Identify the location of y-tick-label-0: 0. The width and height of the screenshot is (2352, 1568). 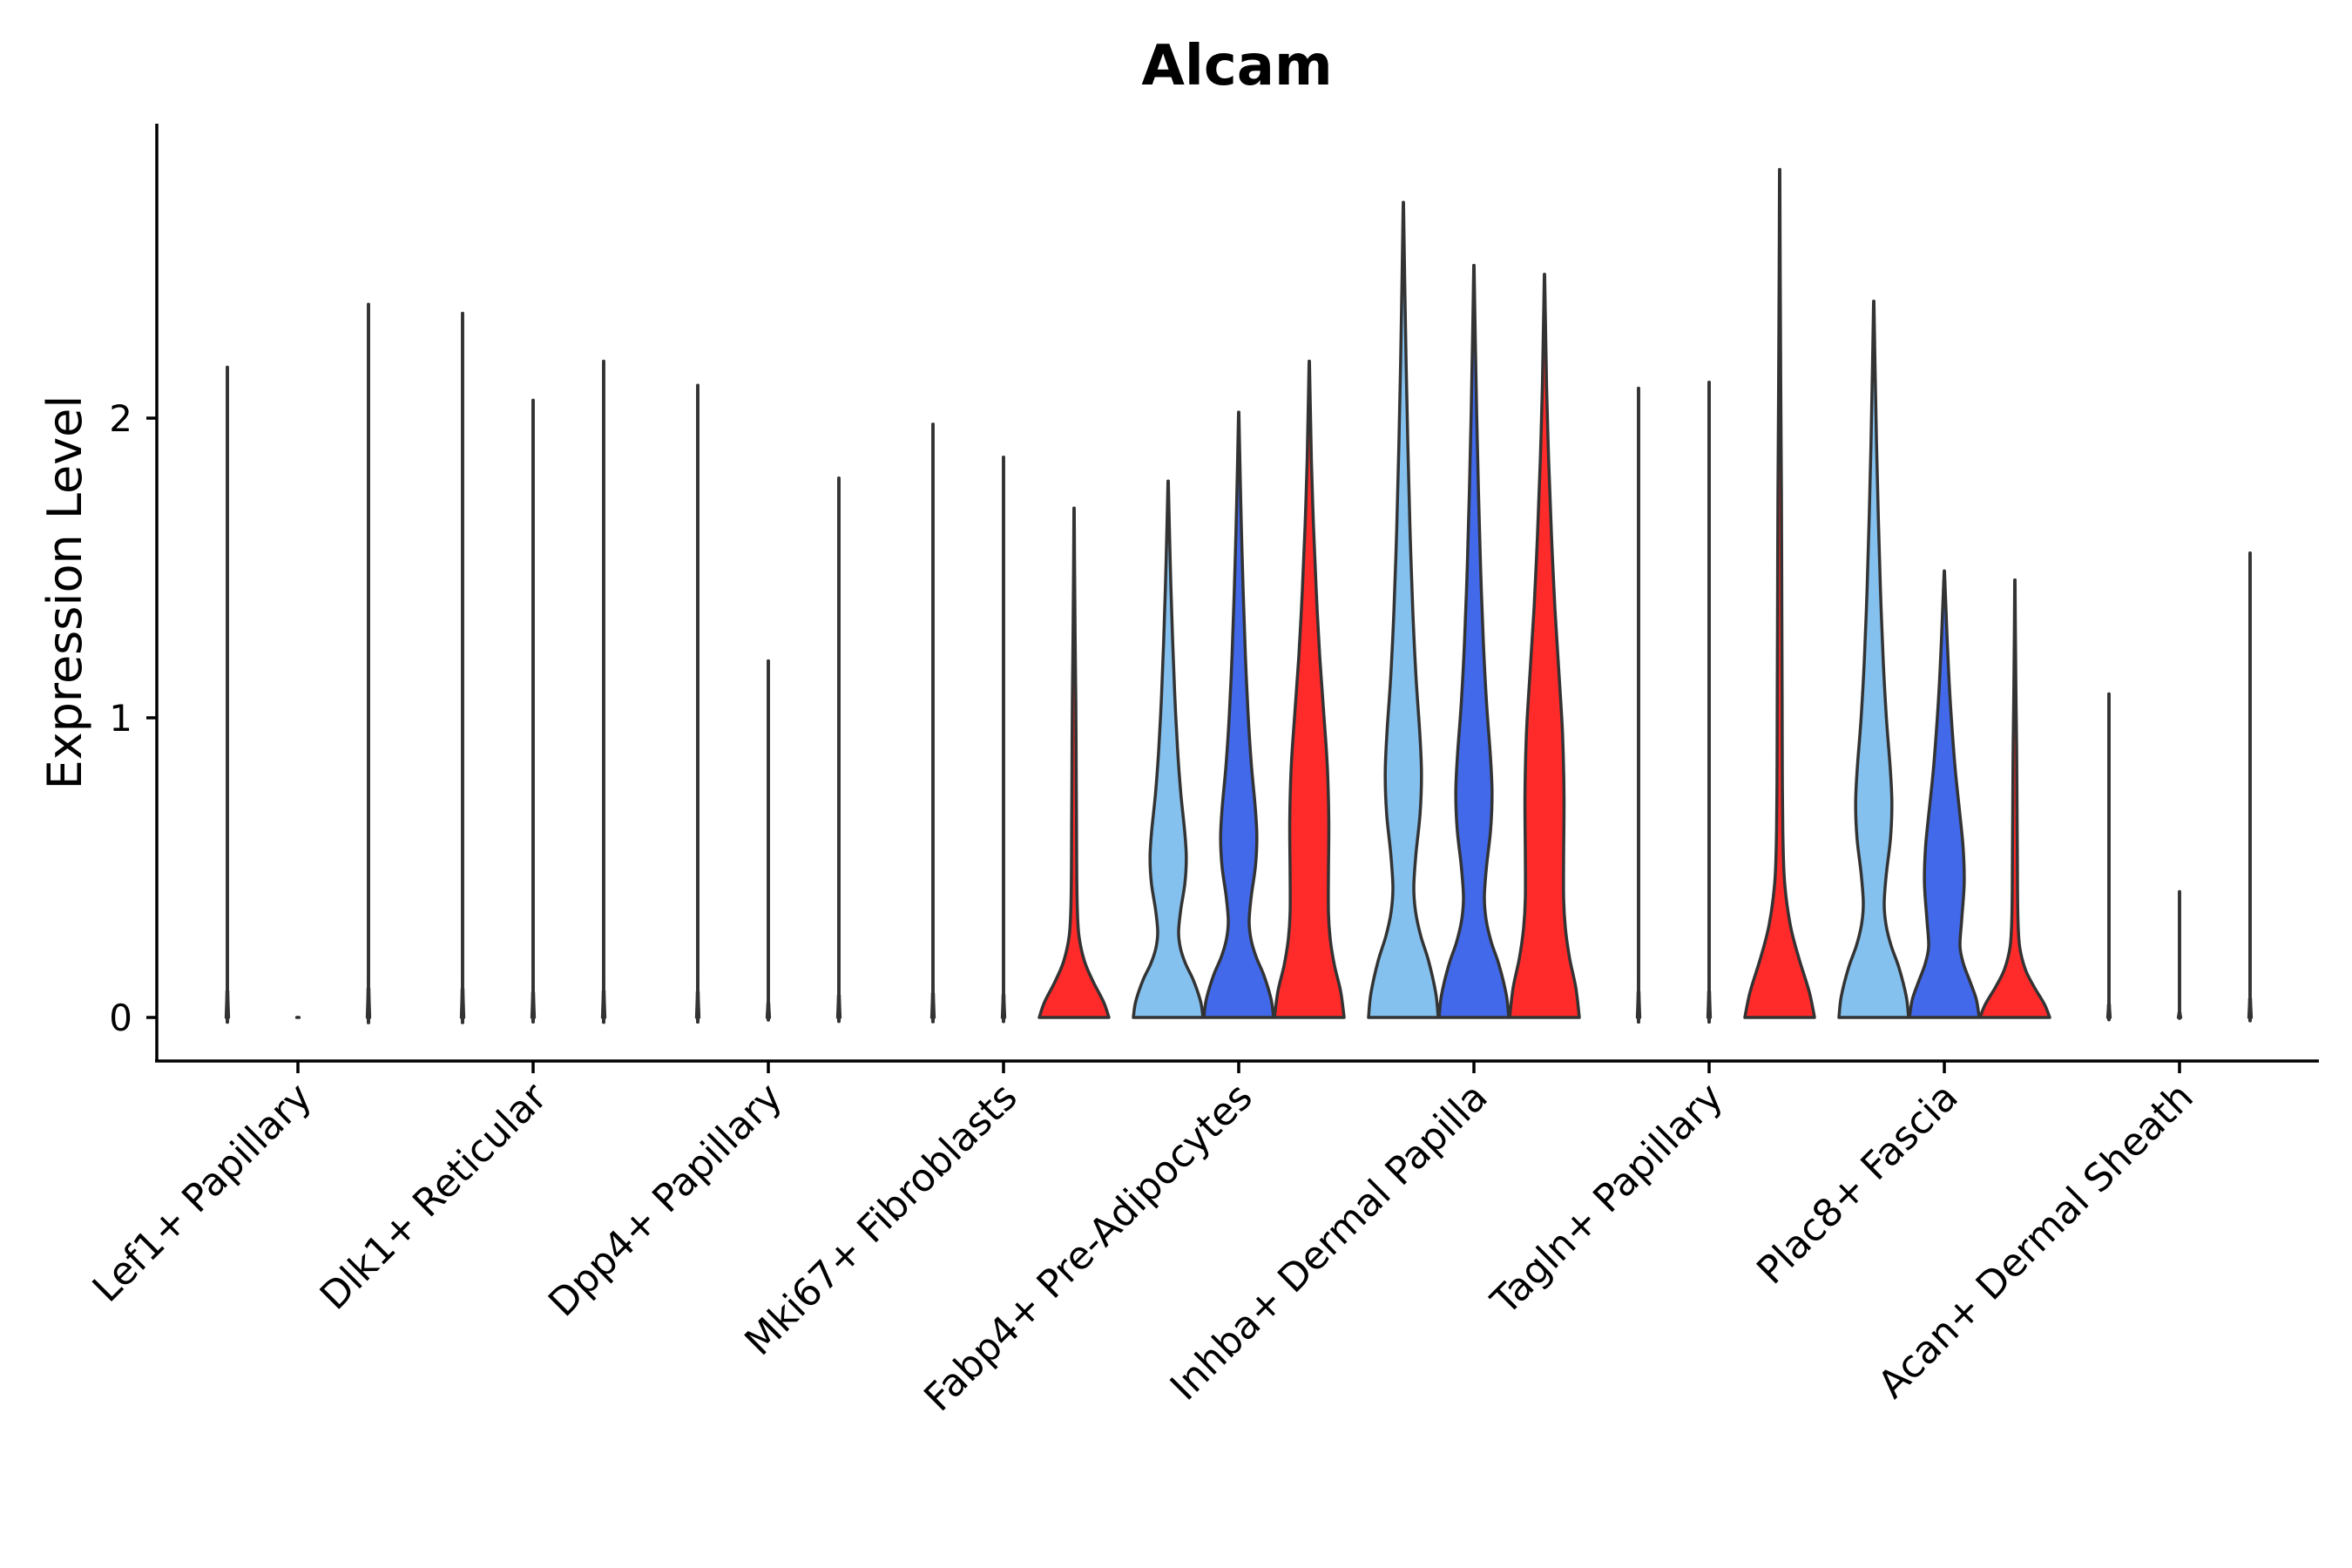
(120, 1018).